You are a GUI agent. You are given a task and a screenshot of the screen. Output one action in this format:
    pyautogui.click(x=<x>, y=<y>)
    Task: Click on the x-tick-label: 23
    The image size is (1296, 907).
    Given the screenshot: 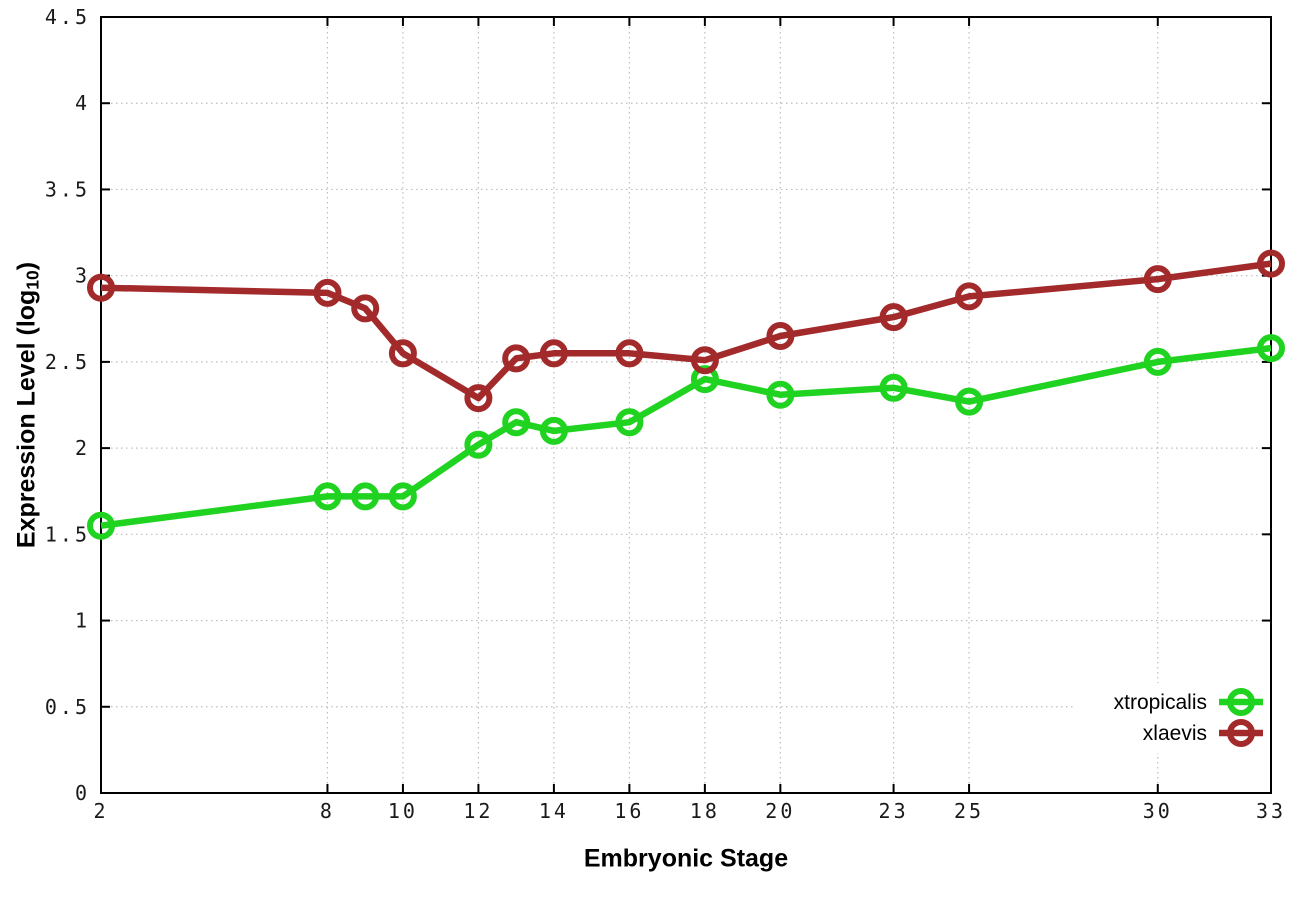 What is the action you would take?
    pyautogui.click(x=894, y=811)
    